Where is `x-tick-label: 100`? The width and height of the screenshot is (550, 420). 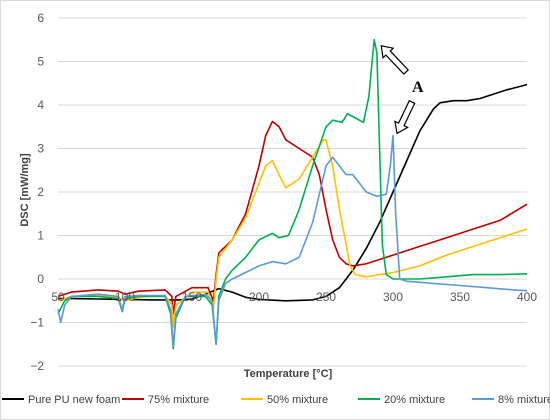
x-tick-label: 100 is located at coordinates (125, 297).